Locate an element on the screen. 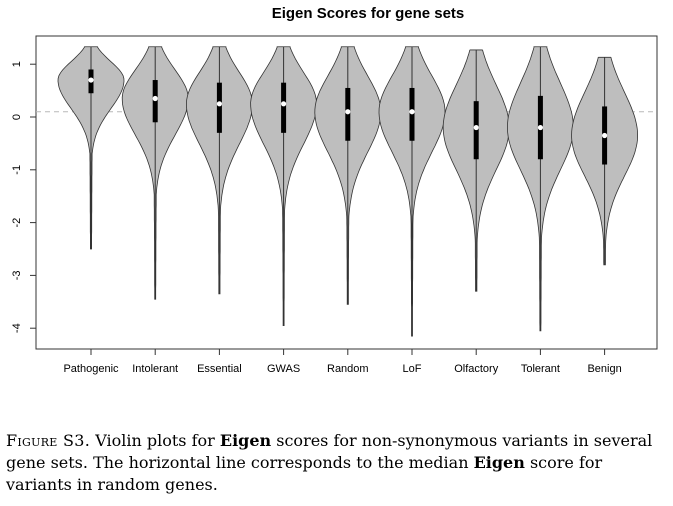 Image resolution: width=673 pixels, height=506 pixels. iqr-box-gwas is located at coordinates (284, 107).